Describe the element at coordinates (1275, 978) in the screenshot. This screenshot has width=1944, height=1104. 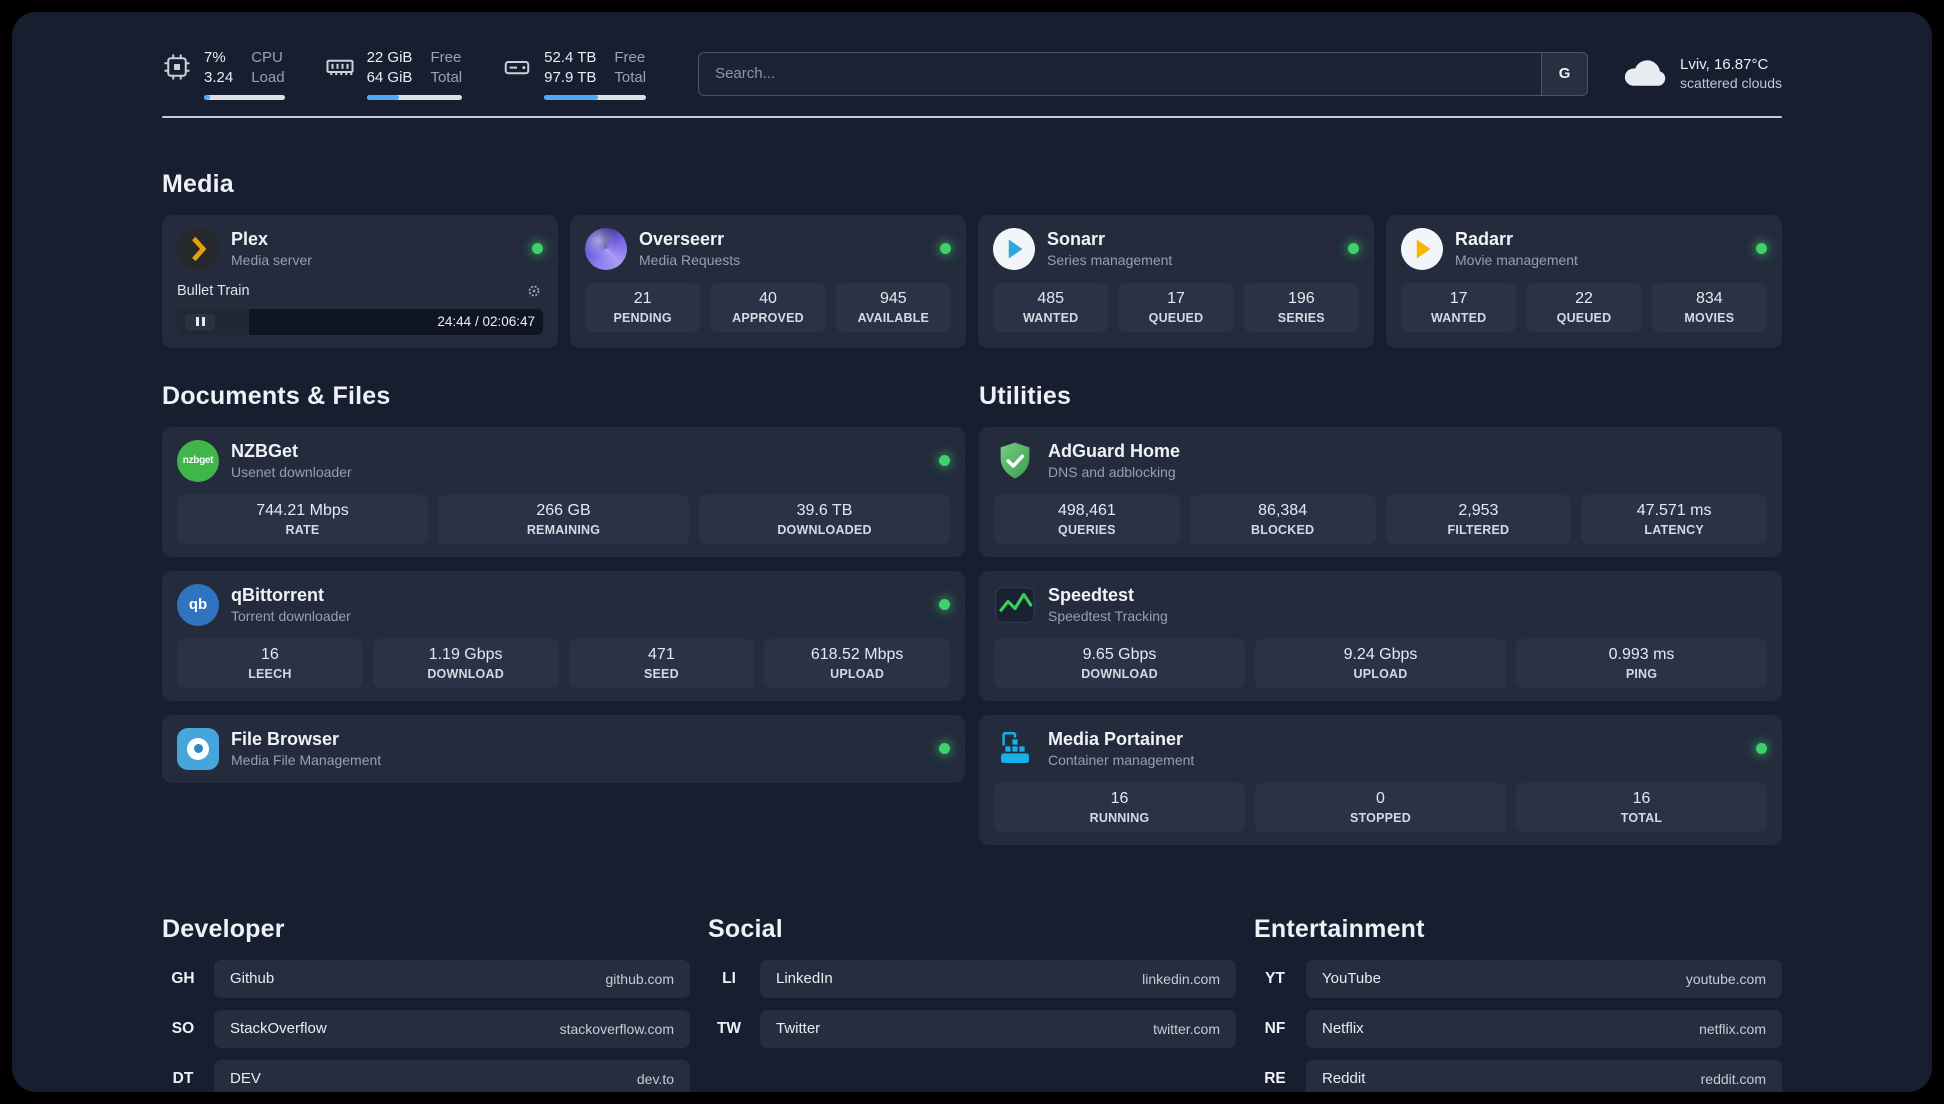
I see `bookmark-abbr: YT` at that location.